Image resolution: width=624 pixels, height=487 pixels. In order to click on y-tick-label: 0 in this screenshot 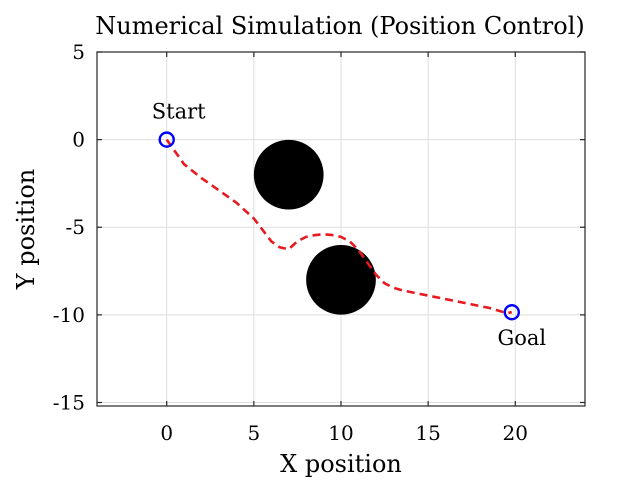, I will do `click(78, 140)`.